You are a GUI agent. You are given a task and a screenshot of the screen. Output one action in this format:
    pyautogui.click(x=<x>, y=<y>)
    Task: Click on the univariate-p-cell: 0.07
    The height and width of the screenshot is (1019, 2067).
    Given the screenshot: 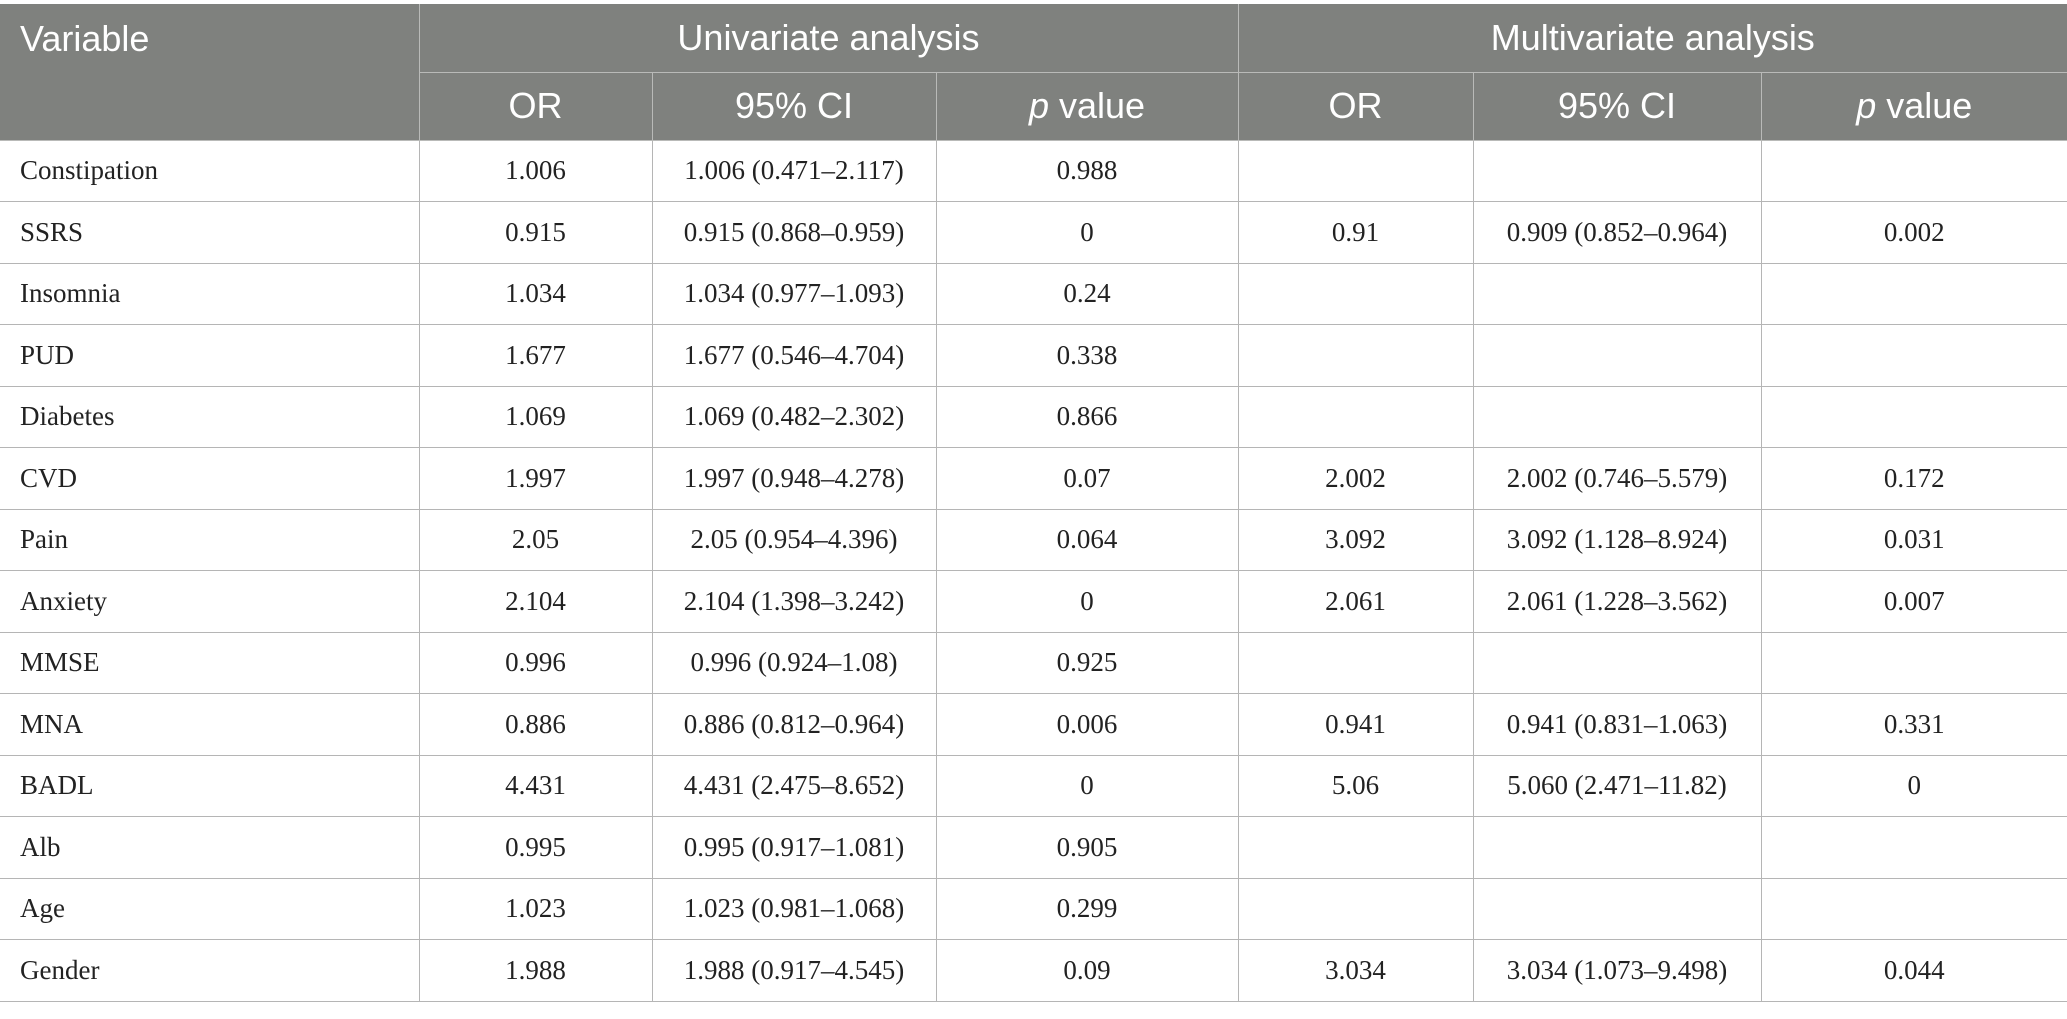 What is the action you would take?
    pyautogui.click(x=1087, y=478)
    